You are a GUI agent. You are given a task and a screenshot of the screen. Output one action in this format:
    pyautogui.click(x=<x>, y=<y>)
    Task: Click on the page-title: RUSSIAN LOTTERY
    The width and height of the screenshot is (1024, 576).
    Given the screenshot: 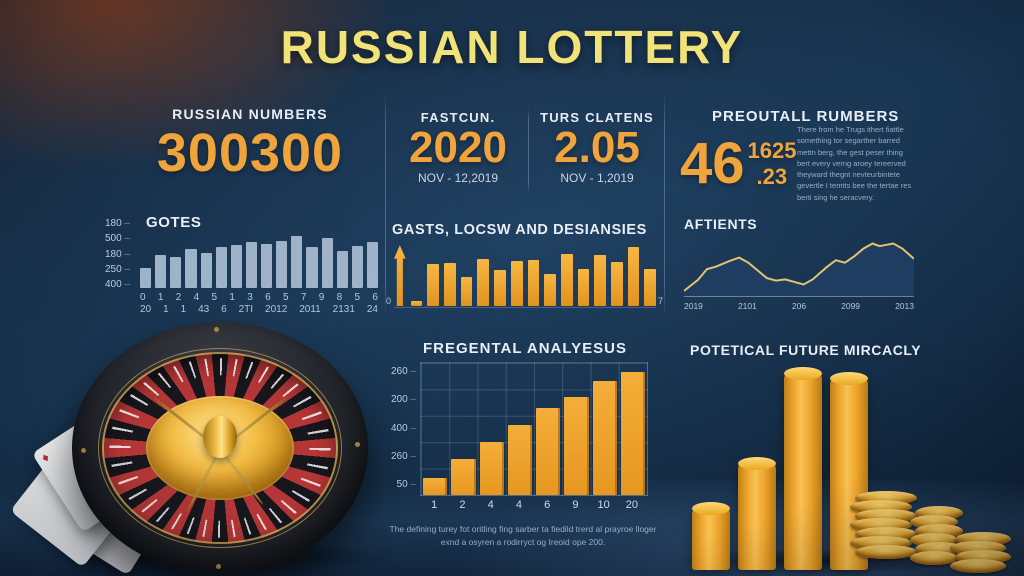 What is the action you would take?
    pyautogui.click(x=512, y=47)
    